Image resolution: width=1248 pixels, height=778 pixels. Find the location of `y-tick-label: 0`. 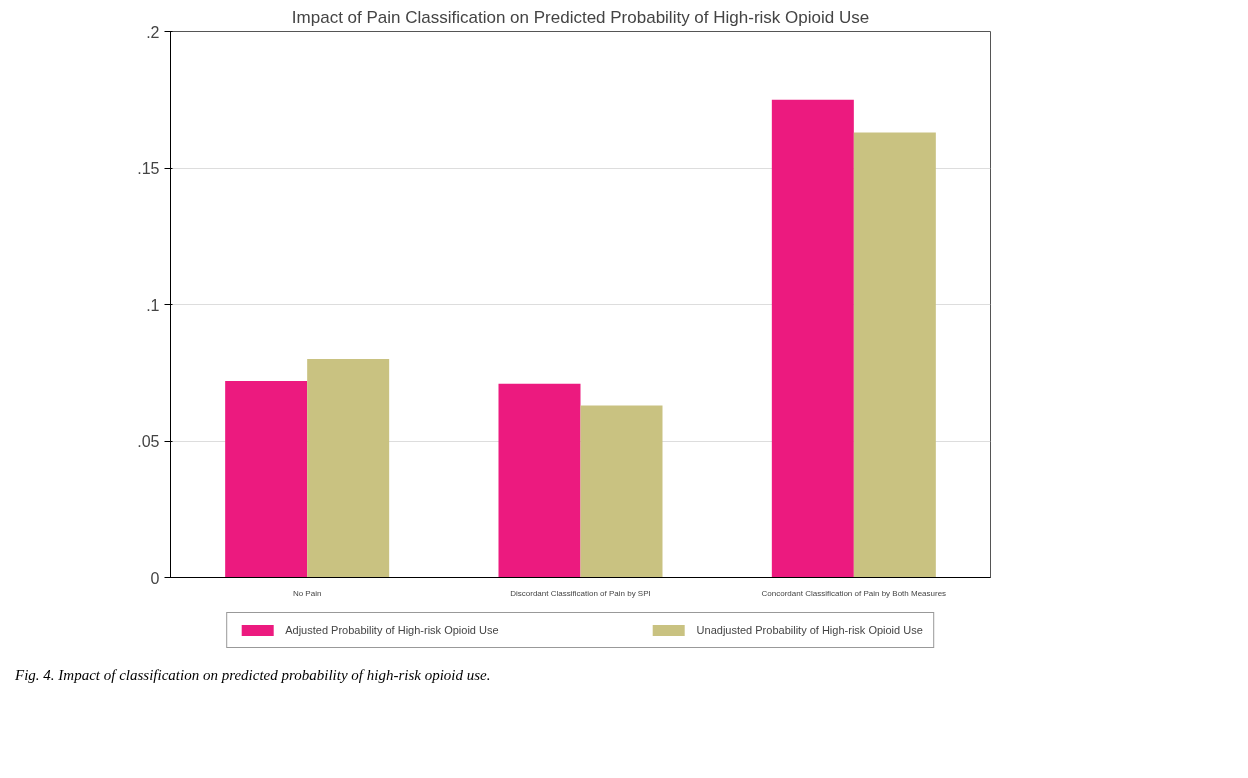

y-tick-label: 0 is located at coordinates (155, 578).